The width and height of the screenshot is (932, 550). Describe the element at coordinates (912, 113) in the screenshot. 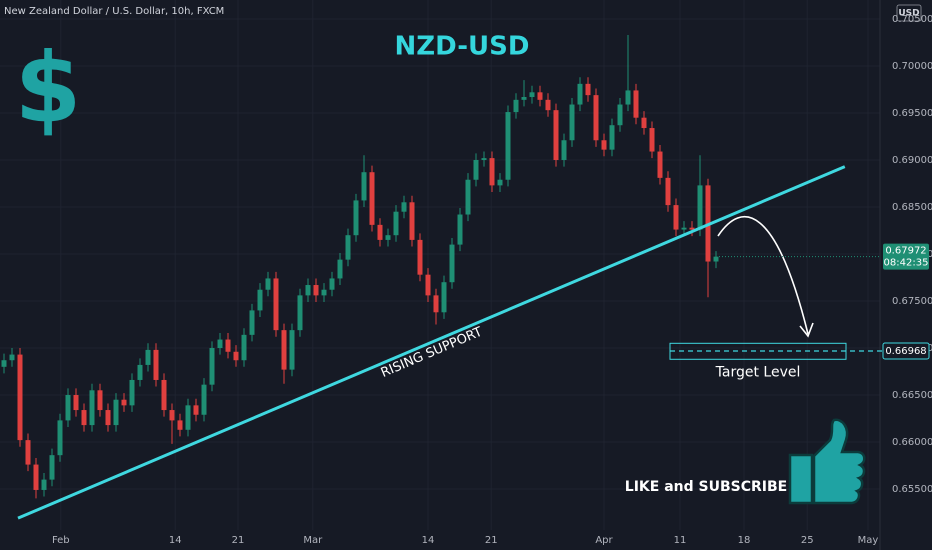

I see `y-tick-label: 0.69500` at that location.